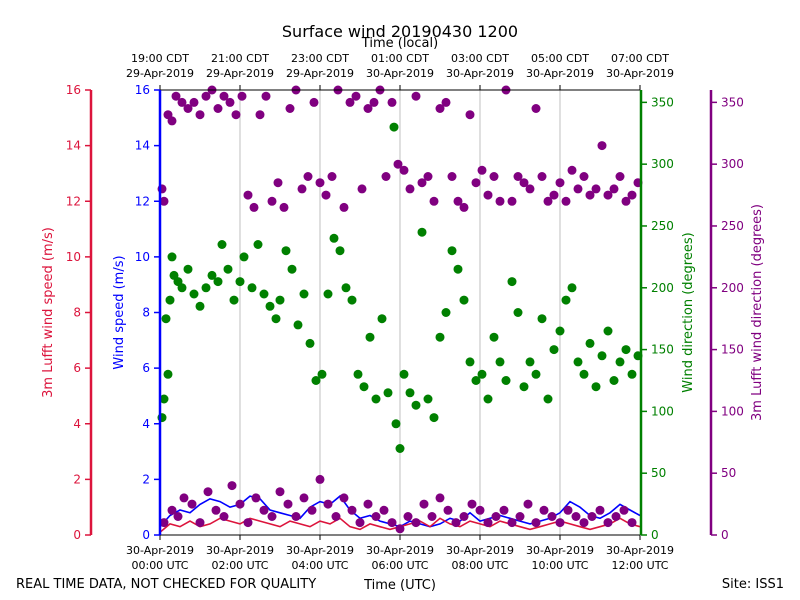 This screenshot has height=600, width=800. What do you see at coordinates (400, 58) in the screenshot?
I see `top-tick-label-time: 01:00 CDT` at bounding box center [400, 58].